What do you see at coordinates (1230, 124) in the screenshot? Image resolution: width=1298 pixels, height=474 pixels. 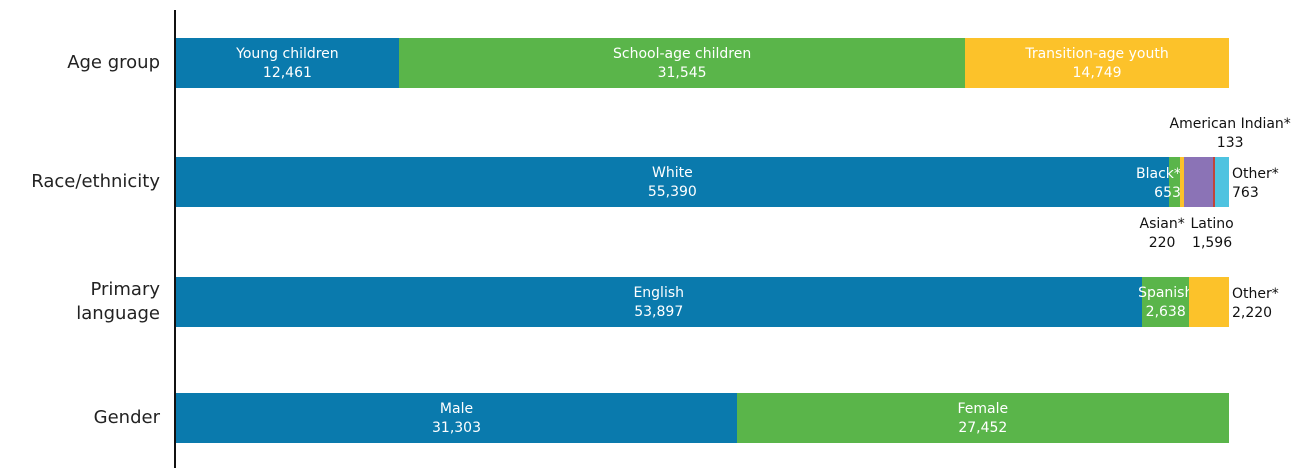 I see `segment-name: American Indian*` at bounding box center [1230, 124].